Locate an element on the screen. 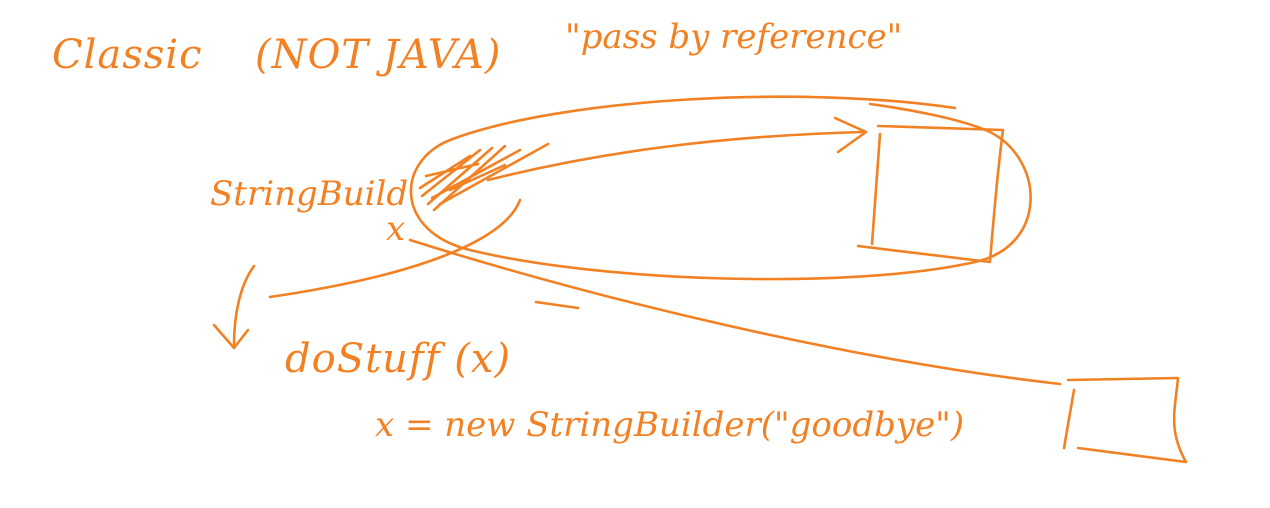 The width and height of the screenshot is (1270, 508). pointer-arrow-to-object is located at coordinates (675, 156).